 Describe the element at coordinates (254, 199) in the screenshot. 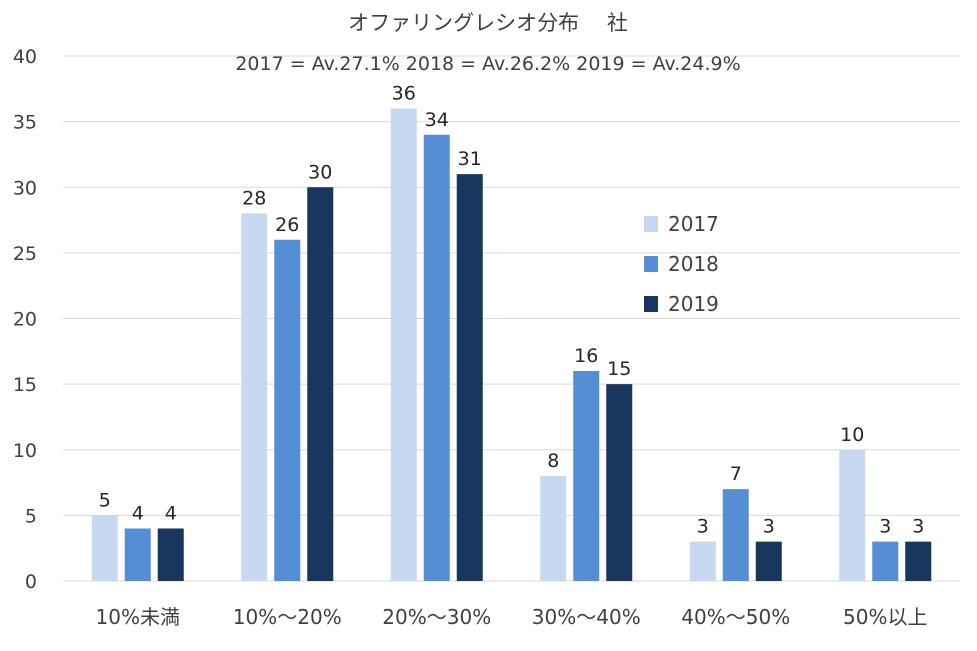

I see `data-label: 28` at that location.